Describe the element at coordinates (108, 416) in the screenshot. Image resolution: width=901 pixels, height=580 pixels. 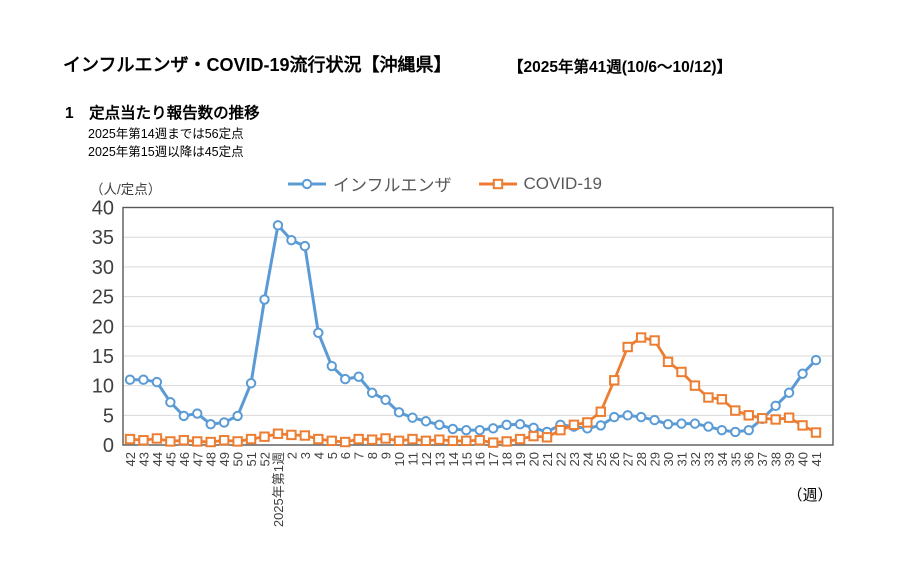
I see `y-axis-tick-label: 5` at that location.